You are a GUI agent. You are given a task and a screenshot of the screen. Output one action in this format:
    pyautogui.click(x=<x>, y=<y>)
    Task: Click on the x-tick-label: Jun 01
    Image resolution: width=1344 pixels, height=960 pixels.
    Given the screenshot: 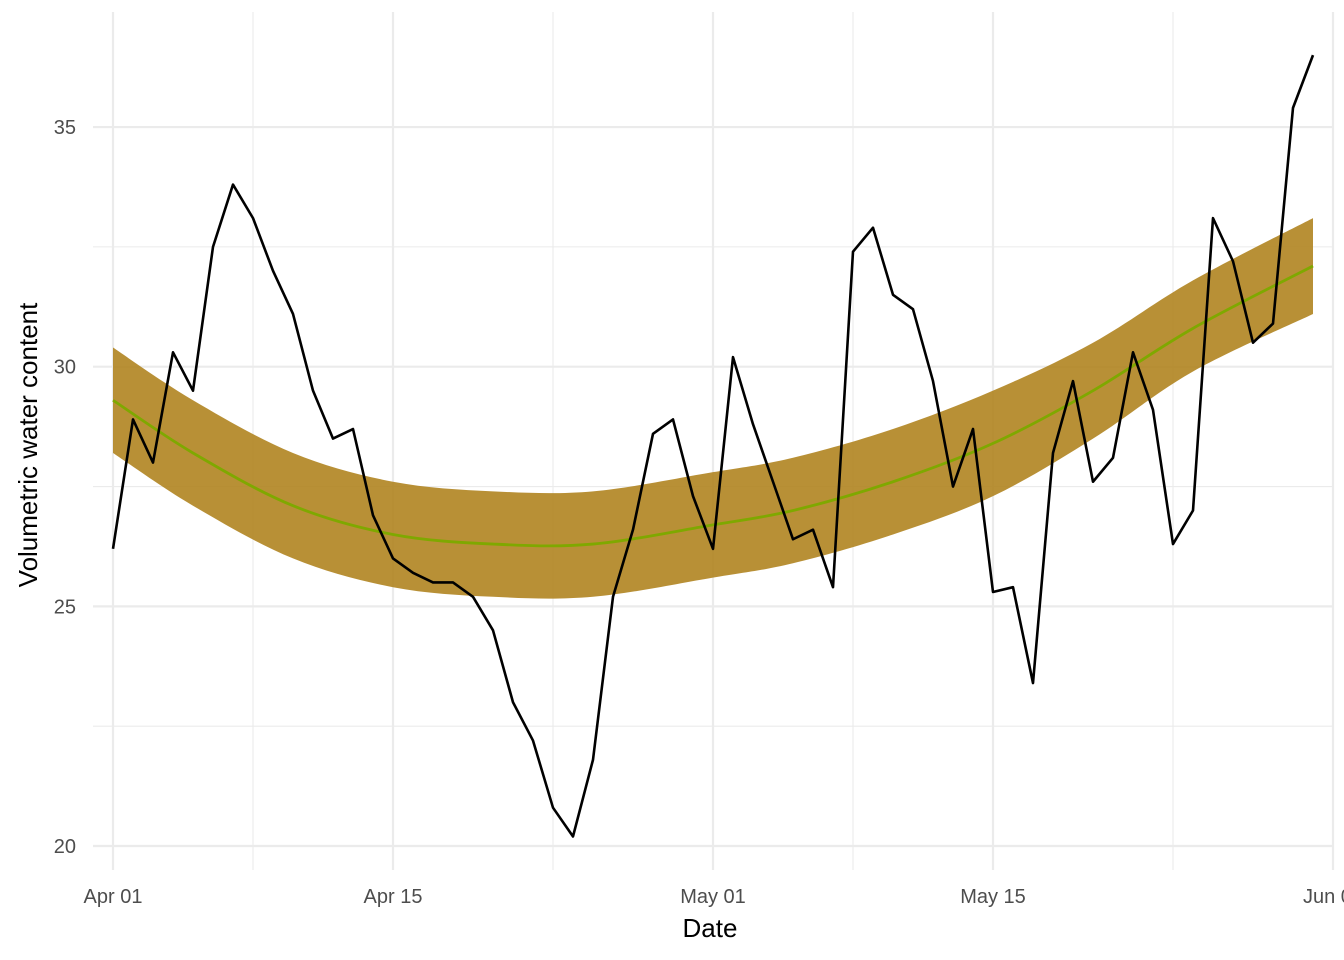 What is the action you would take?
    pyautogui.click(x=1323, y=897)
    